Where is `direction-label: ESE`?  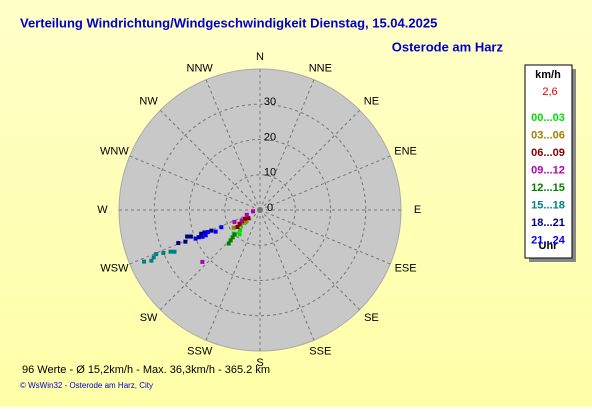 direction-label: ESE is located at coordinates (406, 268).